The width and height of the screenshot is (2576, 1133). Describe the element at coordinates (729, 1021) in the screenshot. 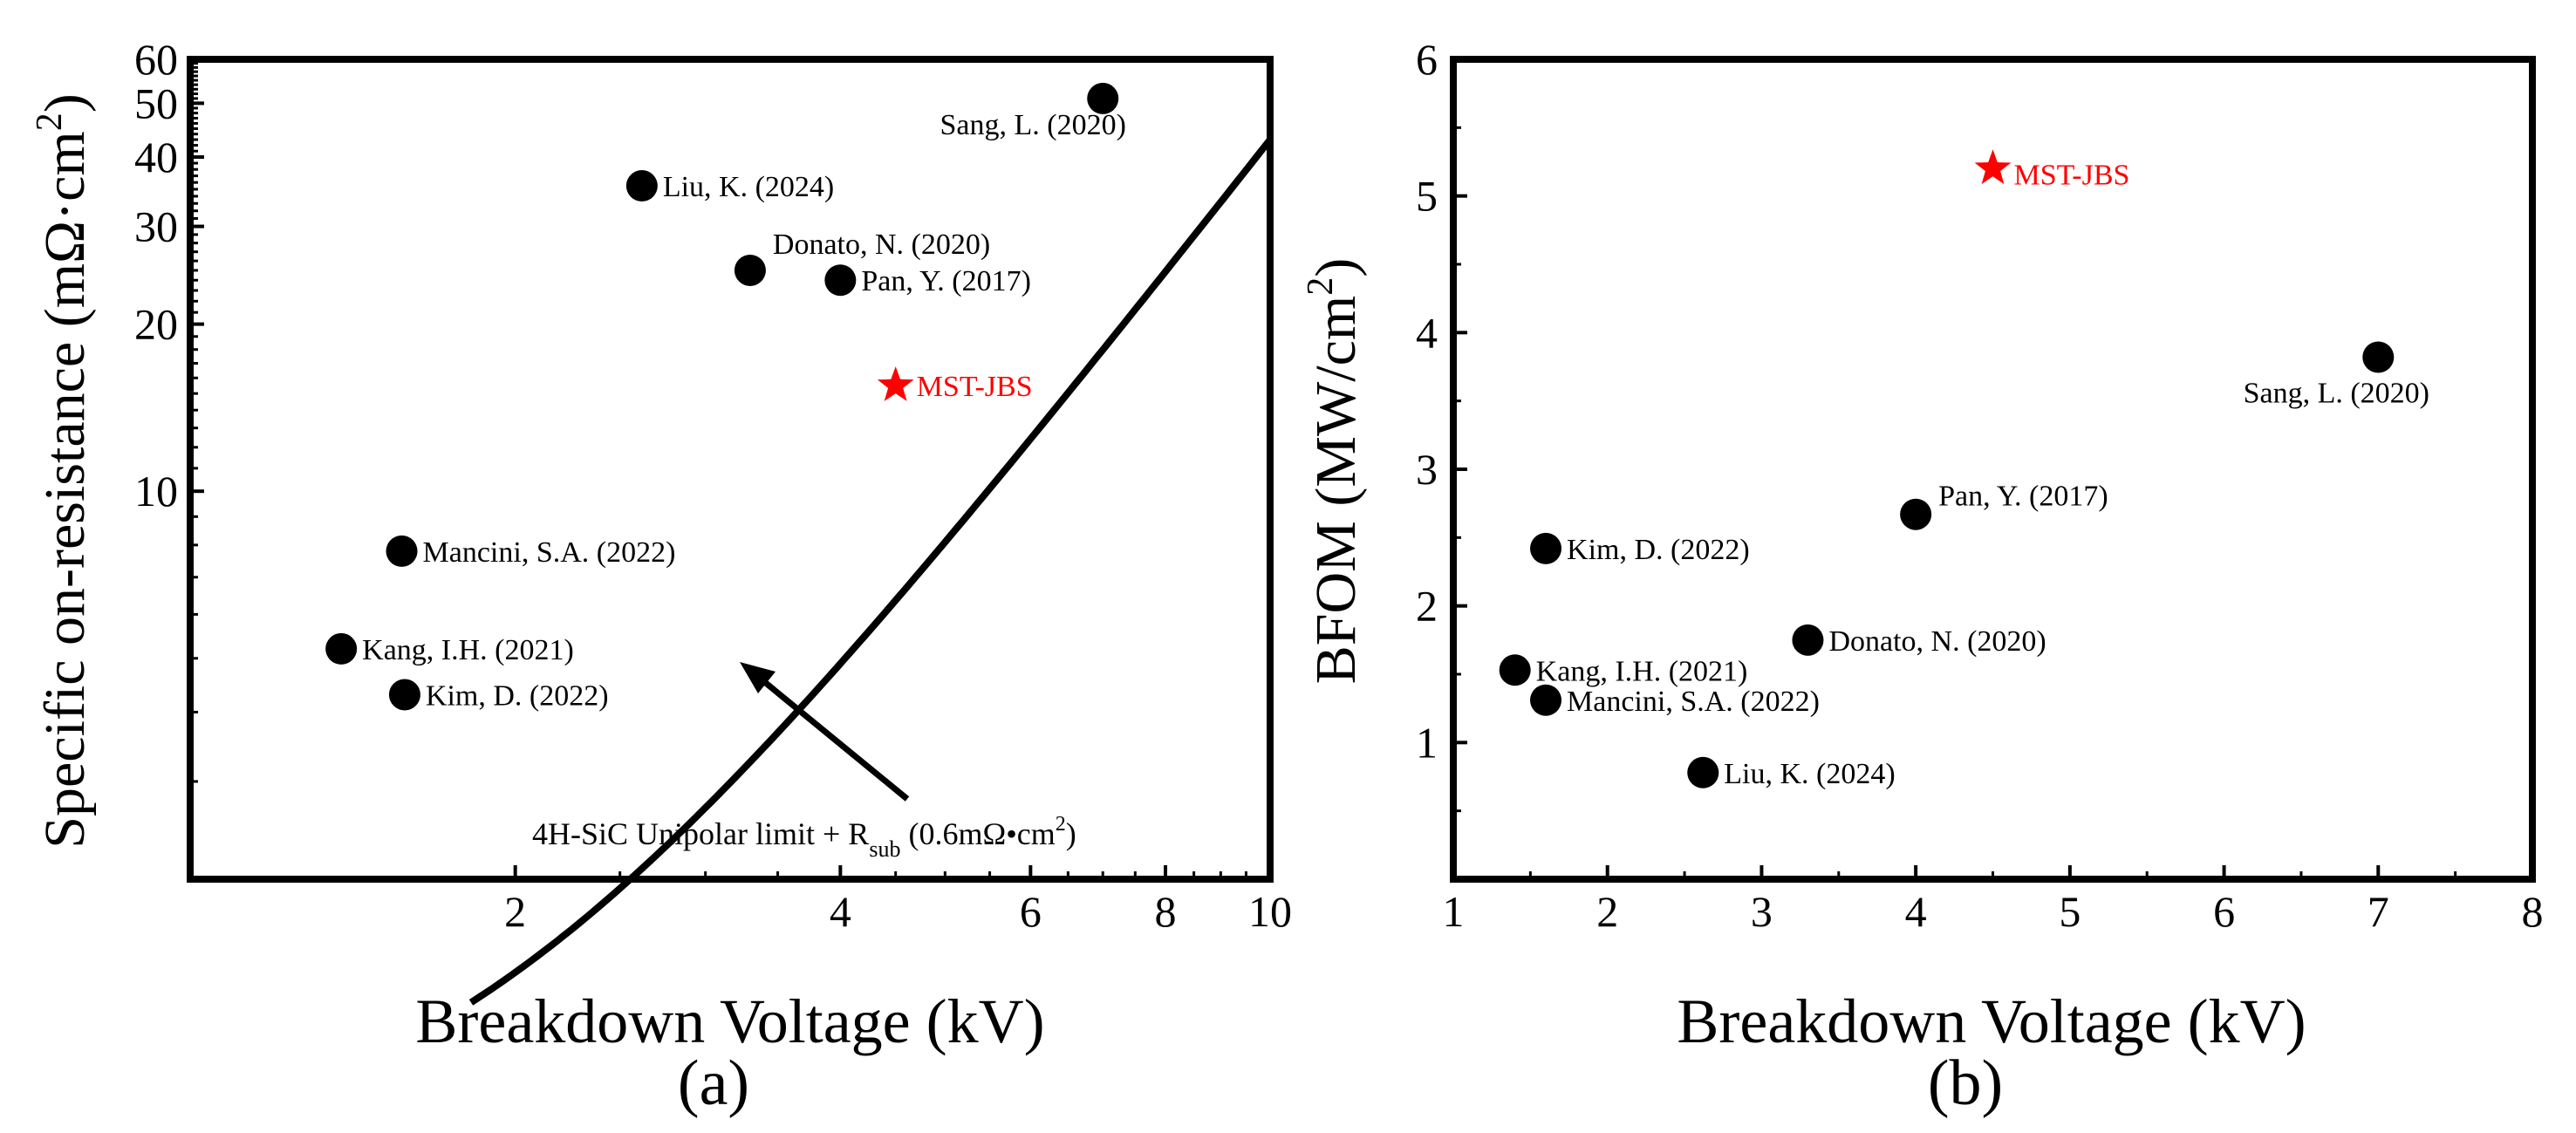

I see `x-axis-label-a: Breakdown Voltage (kV)` at that location.